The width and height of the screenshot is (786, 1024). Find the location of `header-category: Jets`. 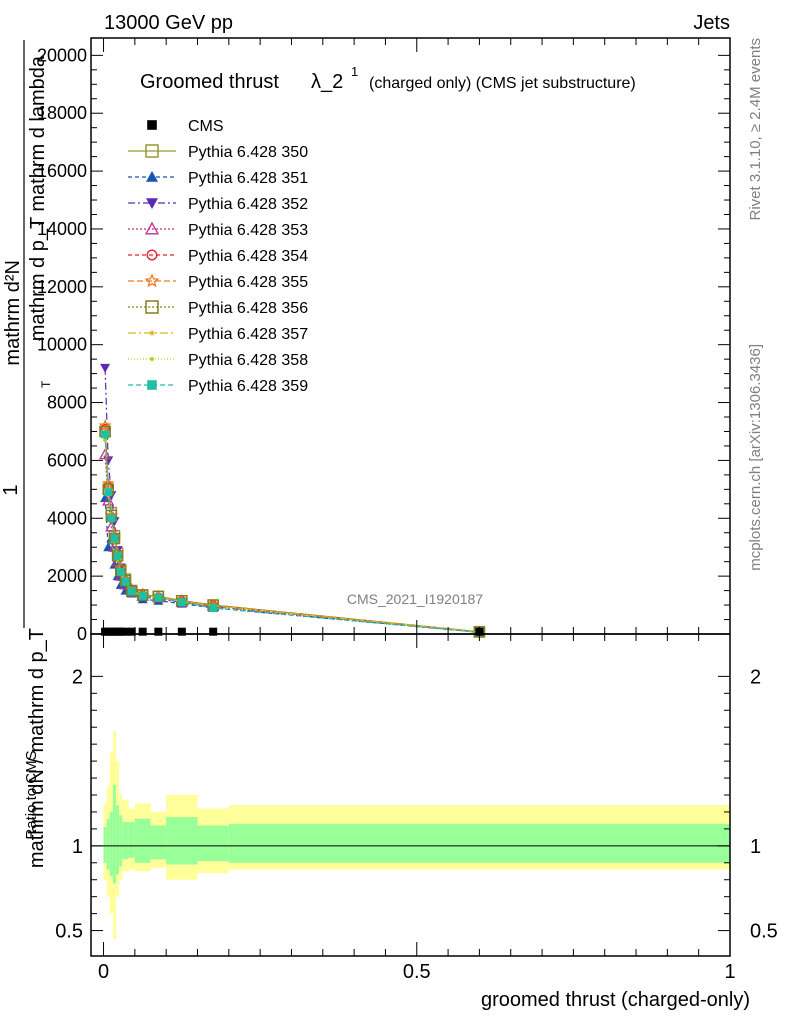

header-category: Jets is located at coordinates (711, 23).